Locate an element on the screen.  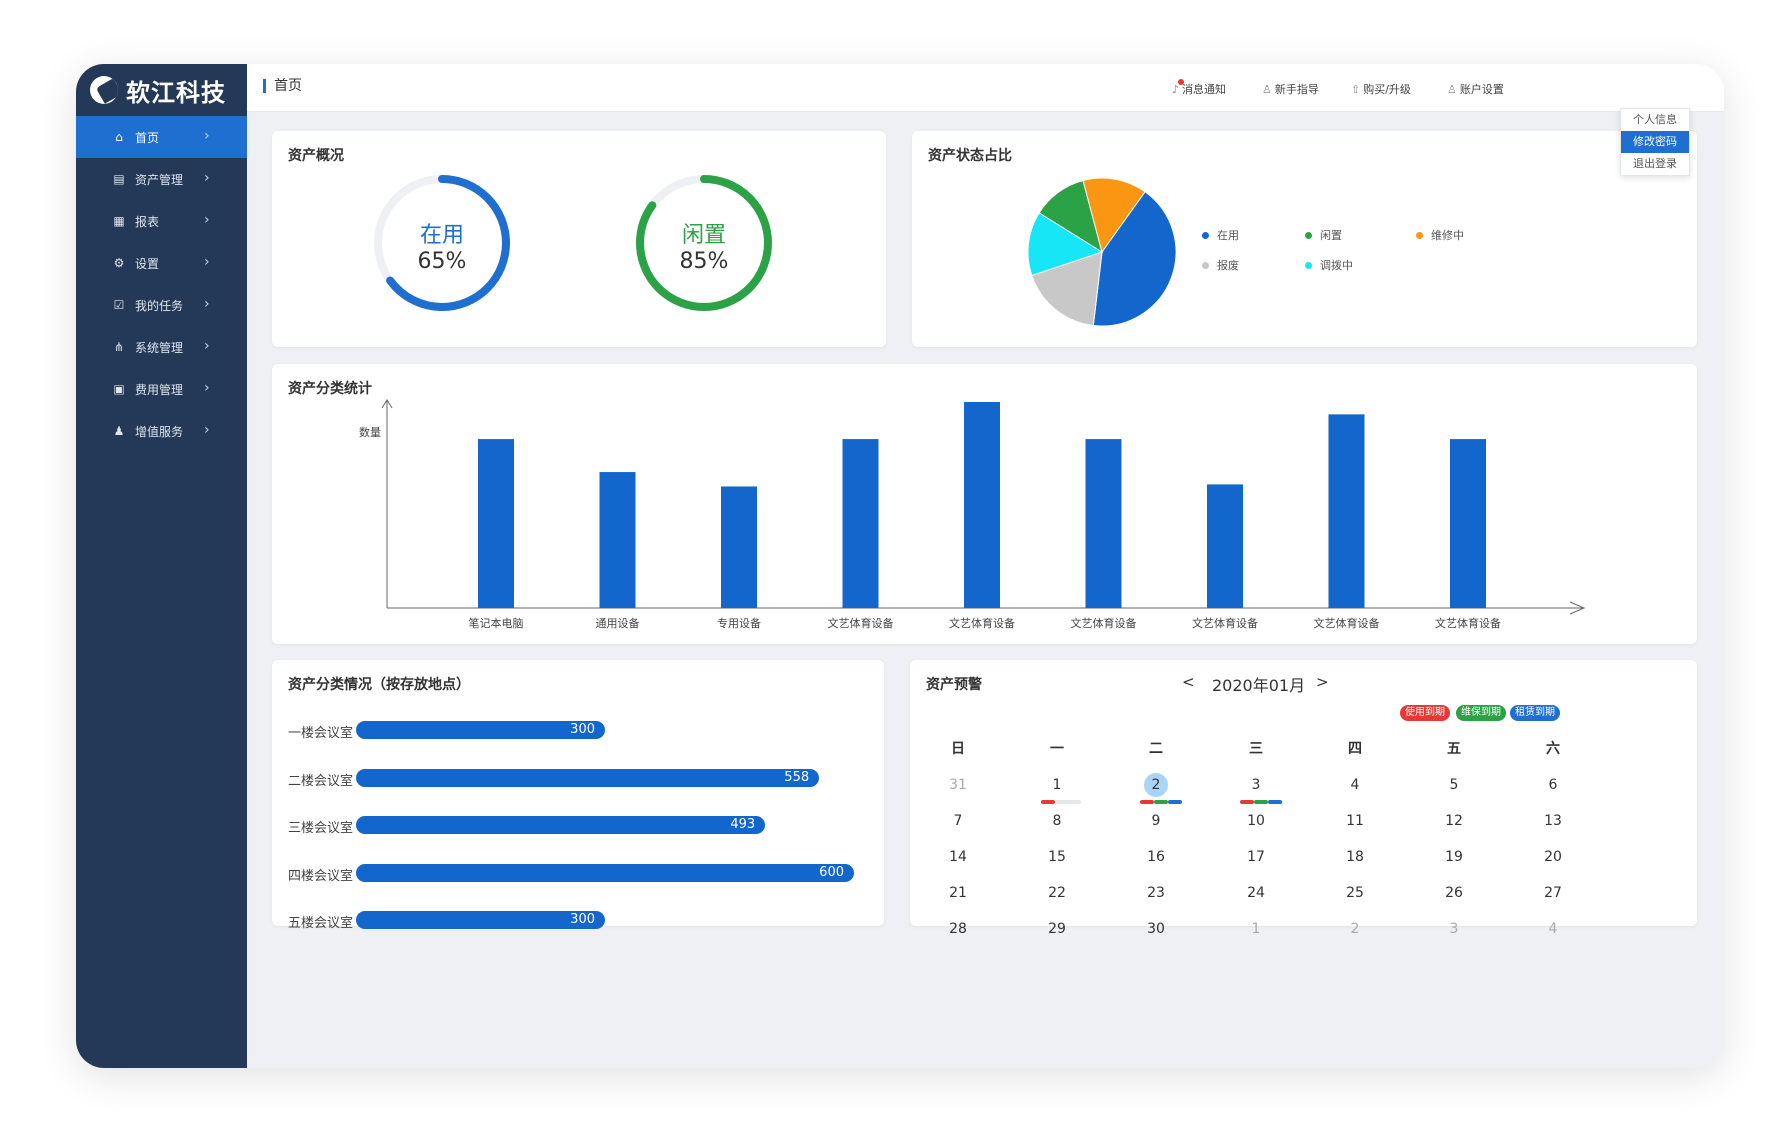
x-tick-label-6: 文艺体育设备 is located at coordinates (1225, 623).